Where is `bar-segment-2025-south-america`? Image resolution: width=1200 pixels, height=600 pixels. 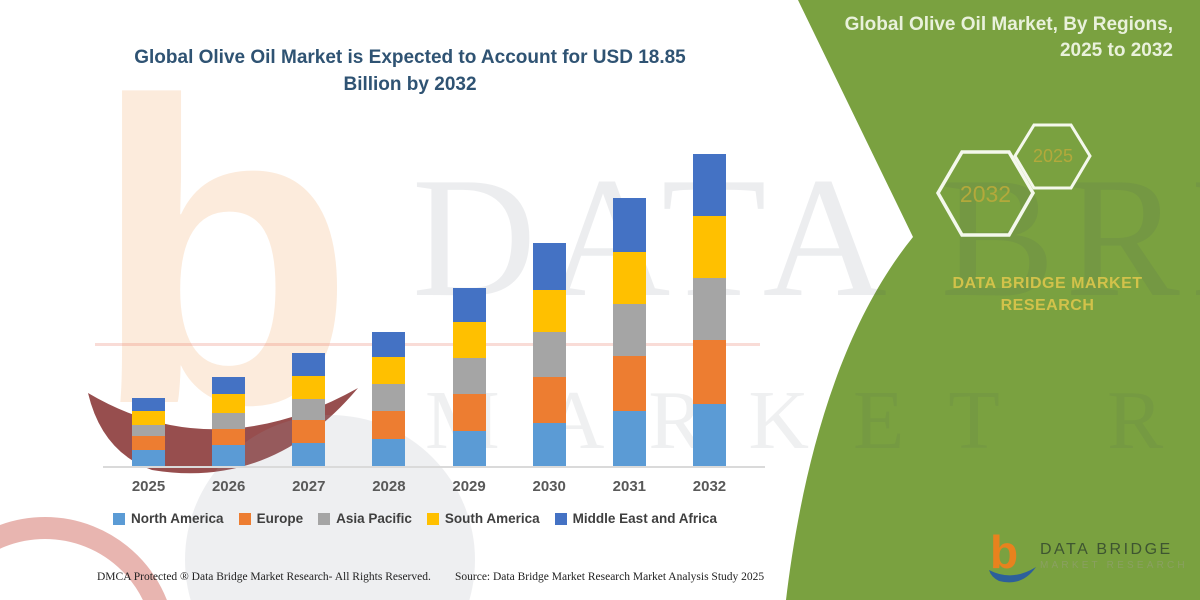
bar-segment-2025-south-america is located at coordinates (148, 417).